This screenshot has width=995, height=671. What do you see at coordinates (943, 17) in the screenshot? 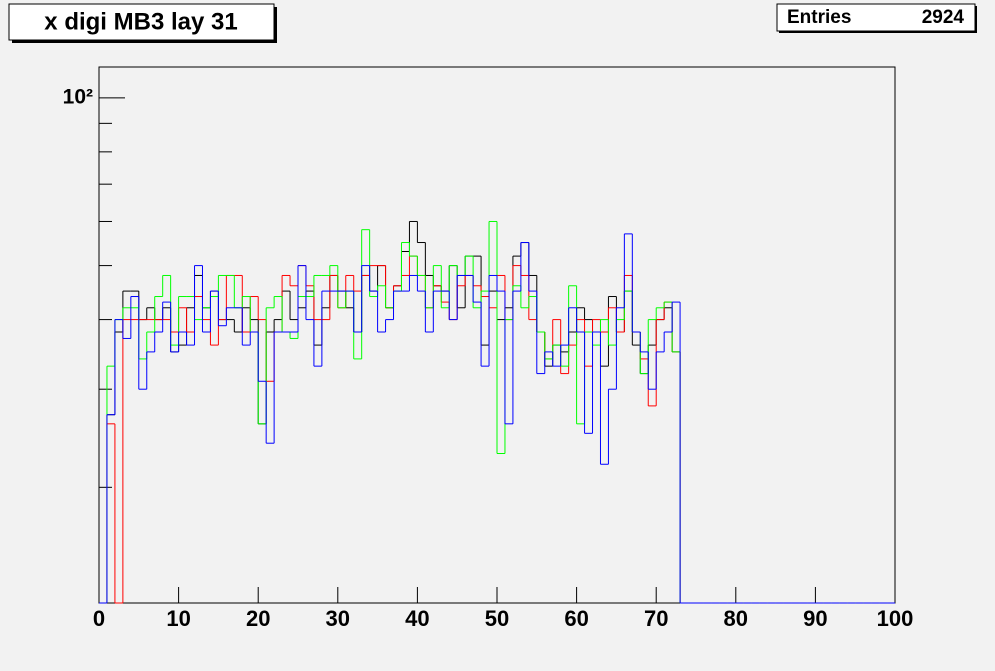
I see `stats-value: 2924` at bounding box center [943, 17].